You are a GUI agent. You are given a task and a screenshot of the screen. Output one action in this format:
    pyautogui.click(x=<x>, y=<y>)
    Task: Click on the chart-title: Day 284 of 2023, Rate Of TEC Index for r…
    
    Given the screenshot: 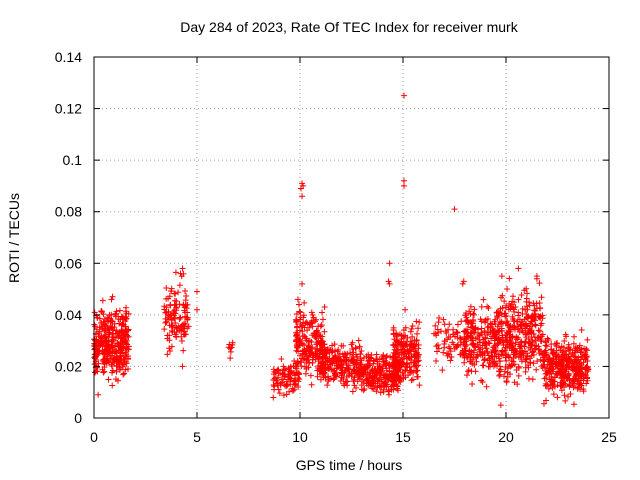 What is the action you would take?
    pyautogui.click(x=349, y=27)
    